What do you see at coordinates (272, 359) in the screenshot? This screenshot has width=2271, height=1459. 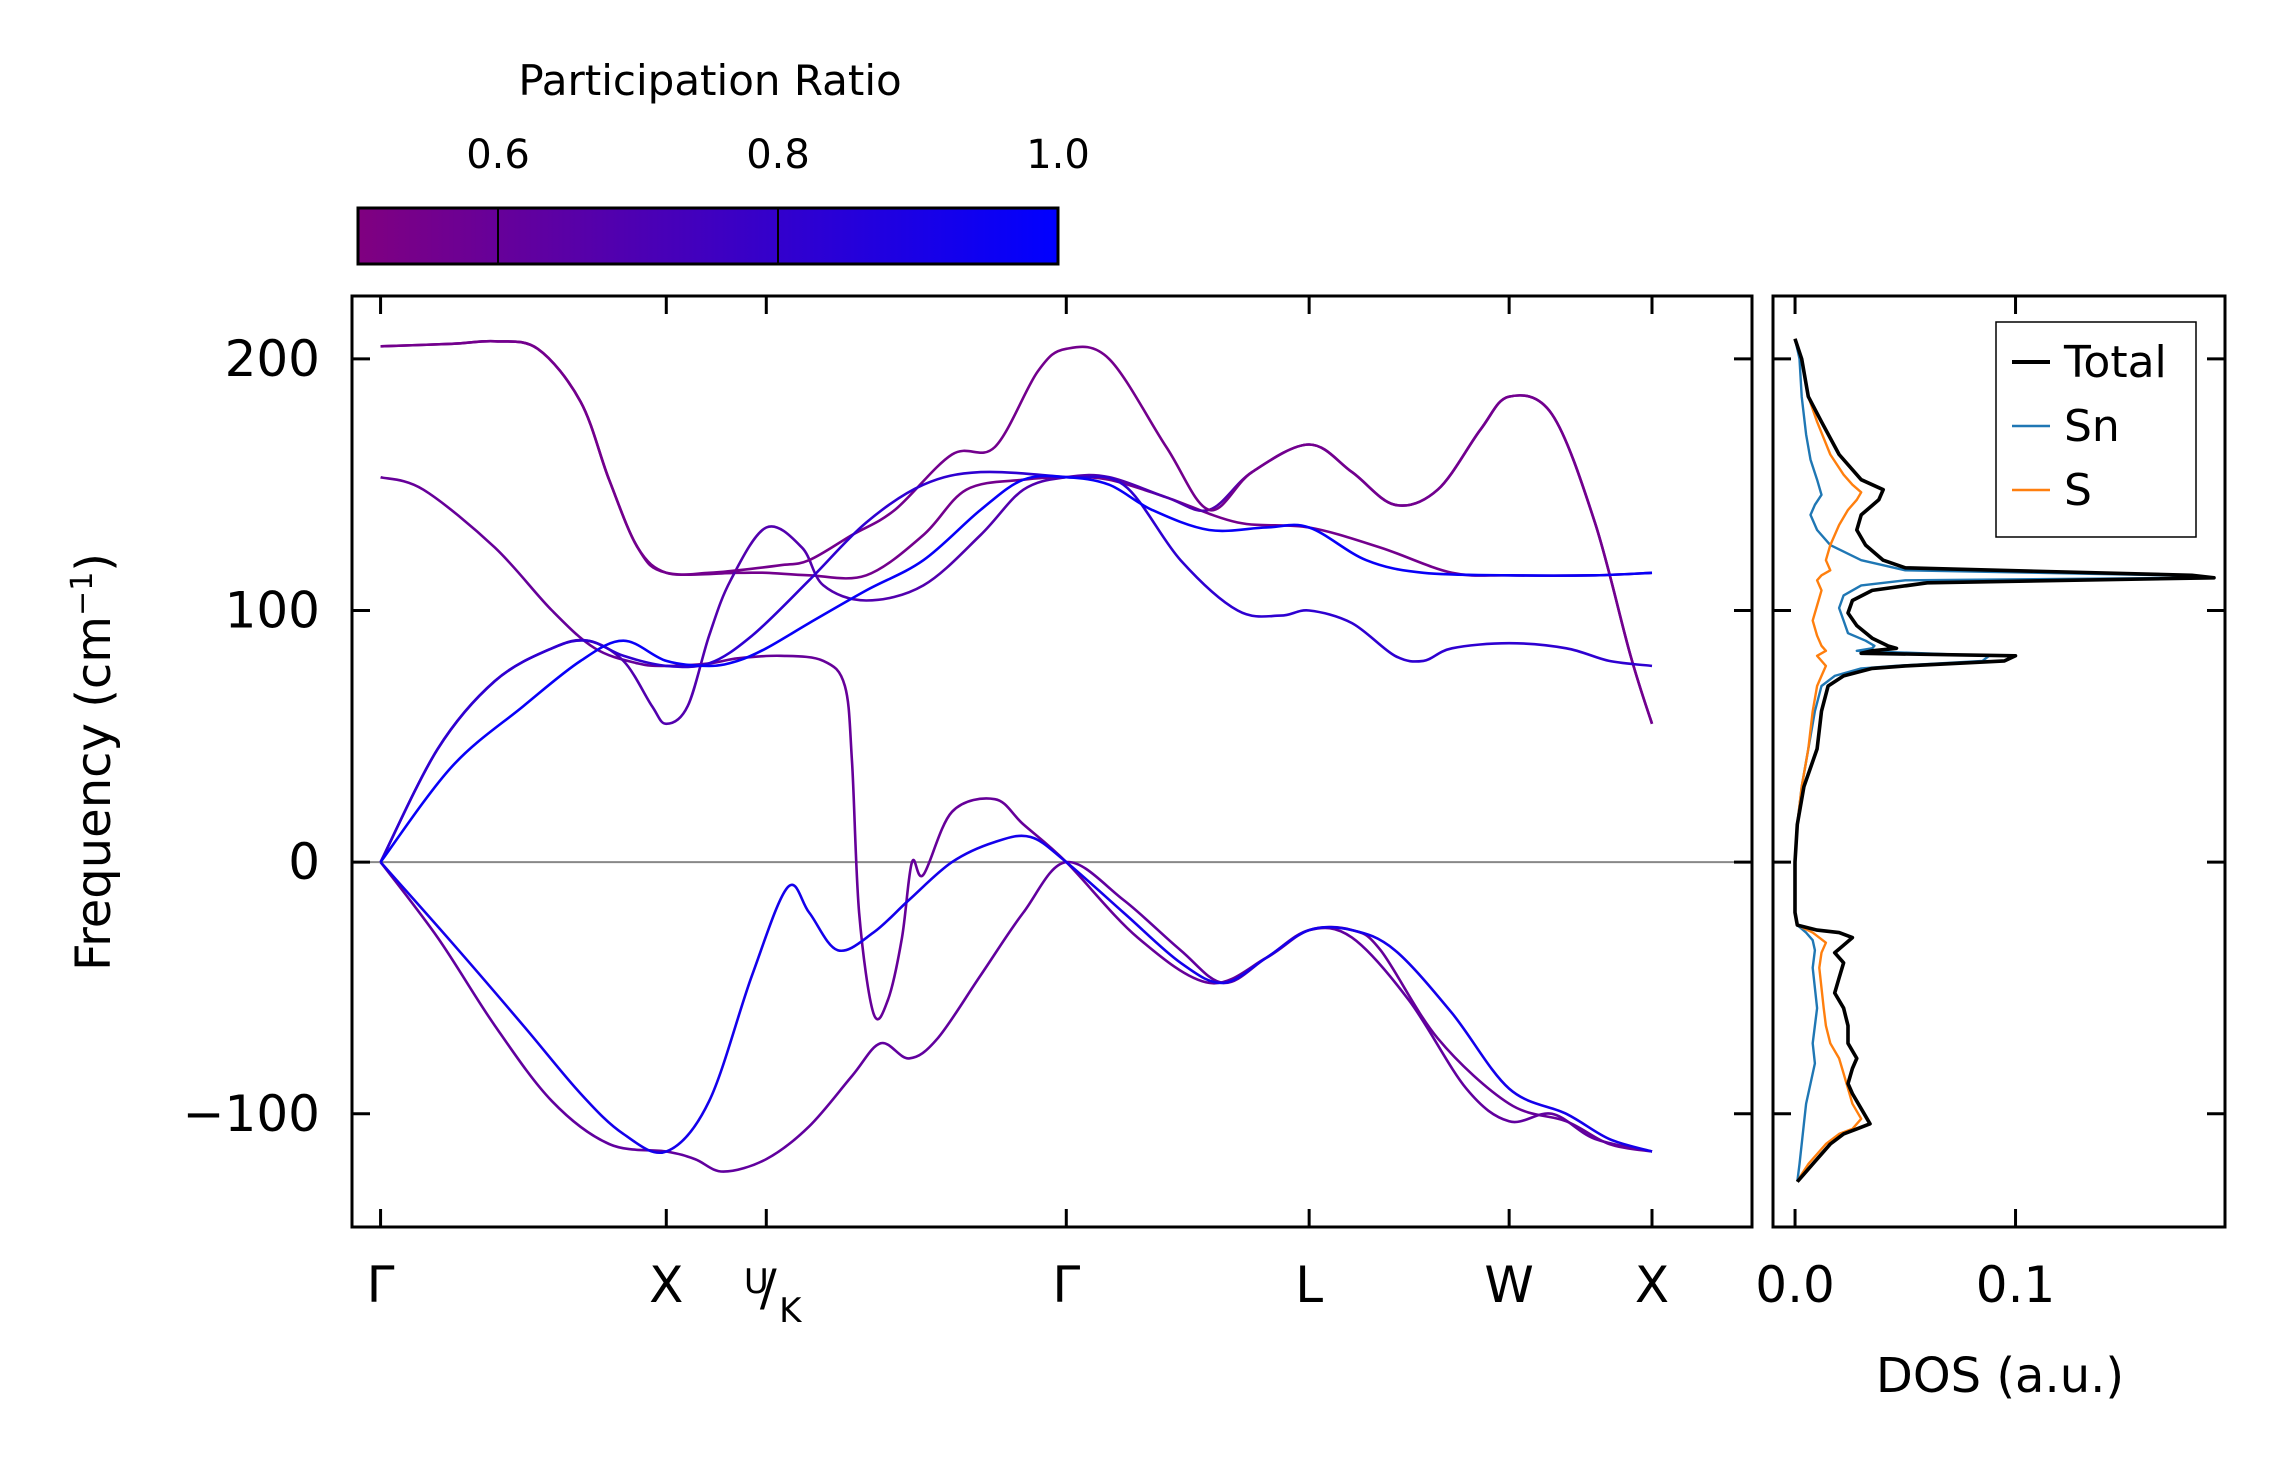 I see `y-tick-label: 200` at bounding box center [272, 359].